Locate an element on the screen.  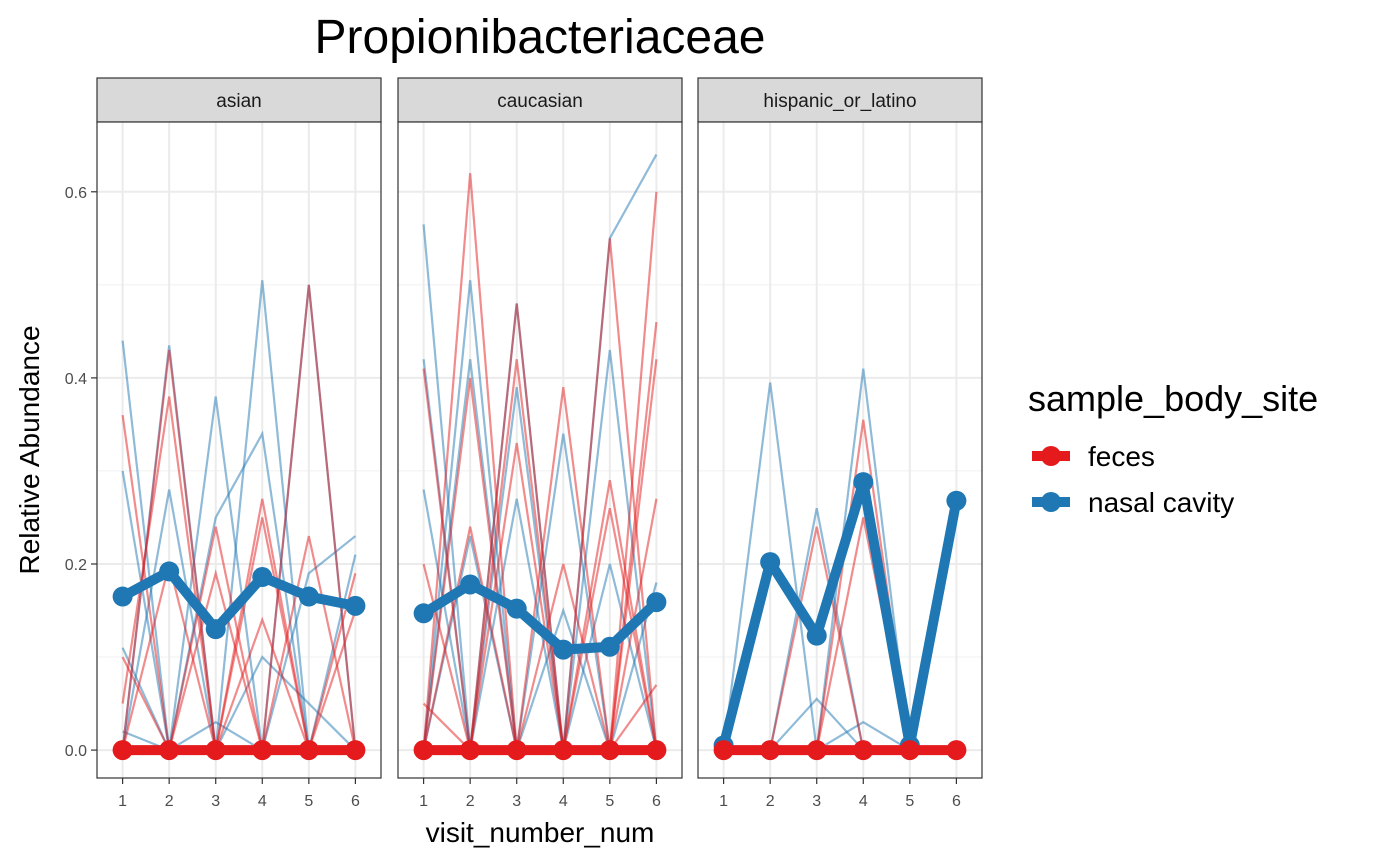
legend: sample_body_site feces nasal cavity is located at coordinates (1173, 448).